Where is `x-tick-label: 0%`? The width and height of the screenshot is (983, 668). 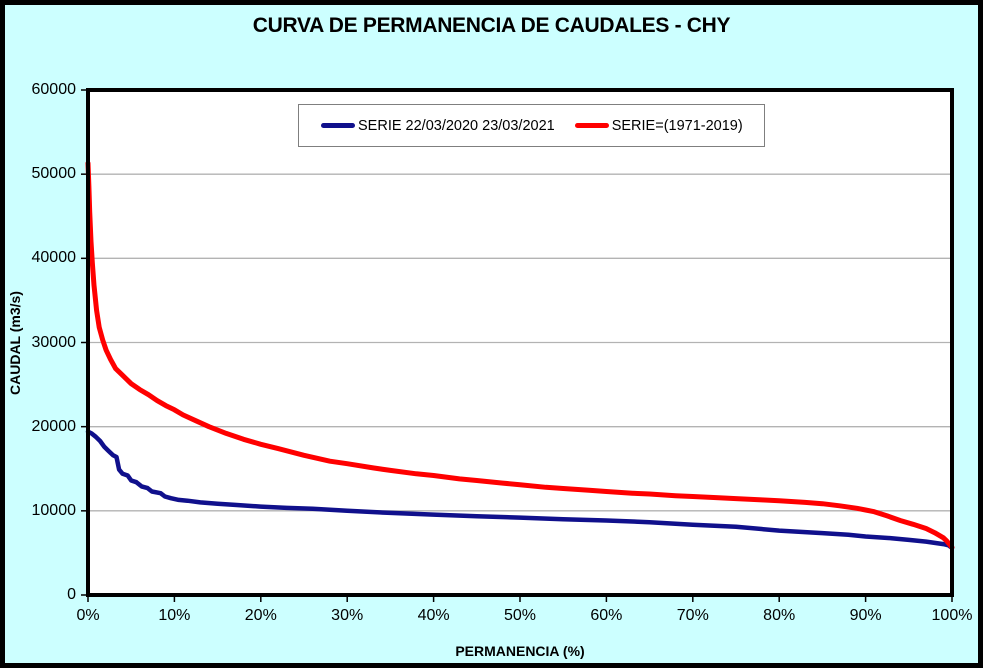
x-tick-label: 0% is located at coordinates (88, 615).